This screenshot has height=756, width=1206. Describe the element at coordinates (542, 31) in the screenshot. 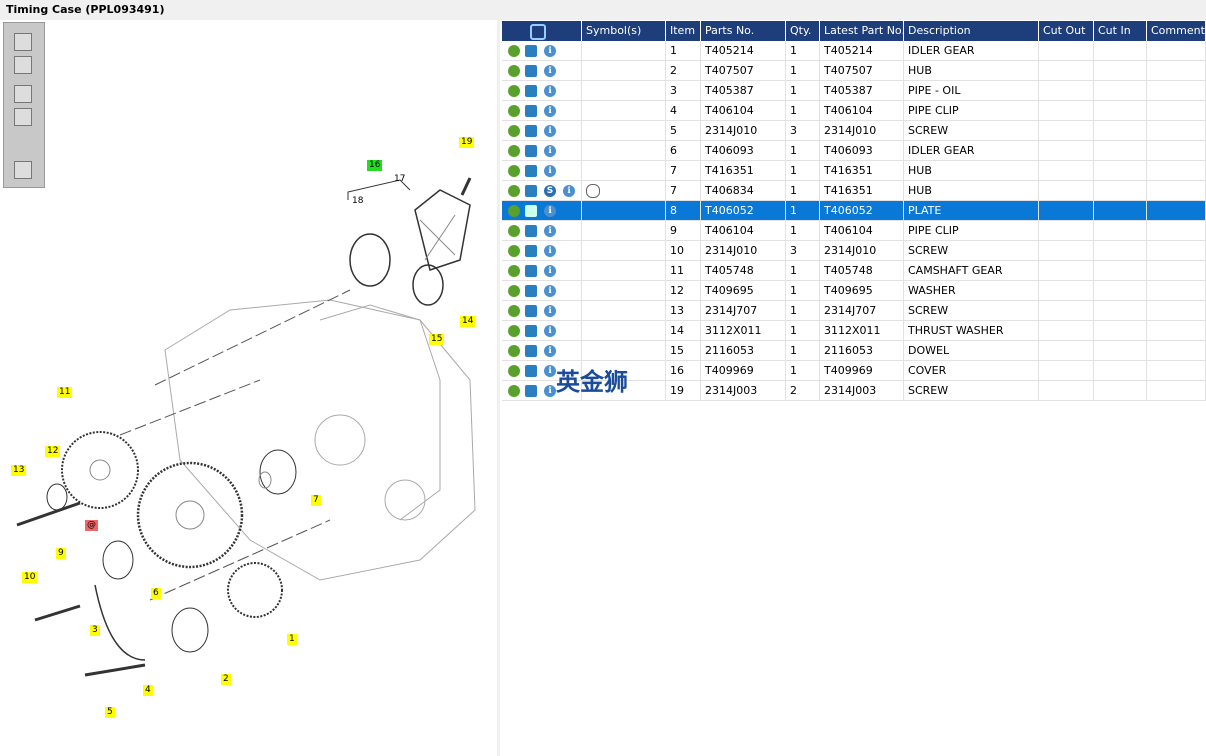

I see `filter-header` at that location.